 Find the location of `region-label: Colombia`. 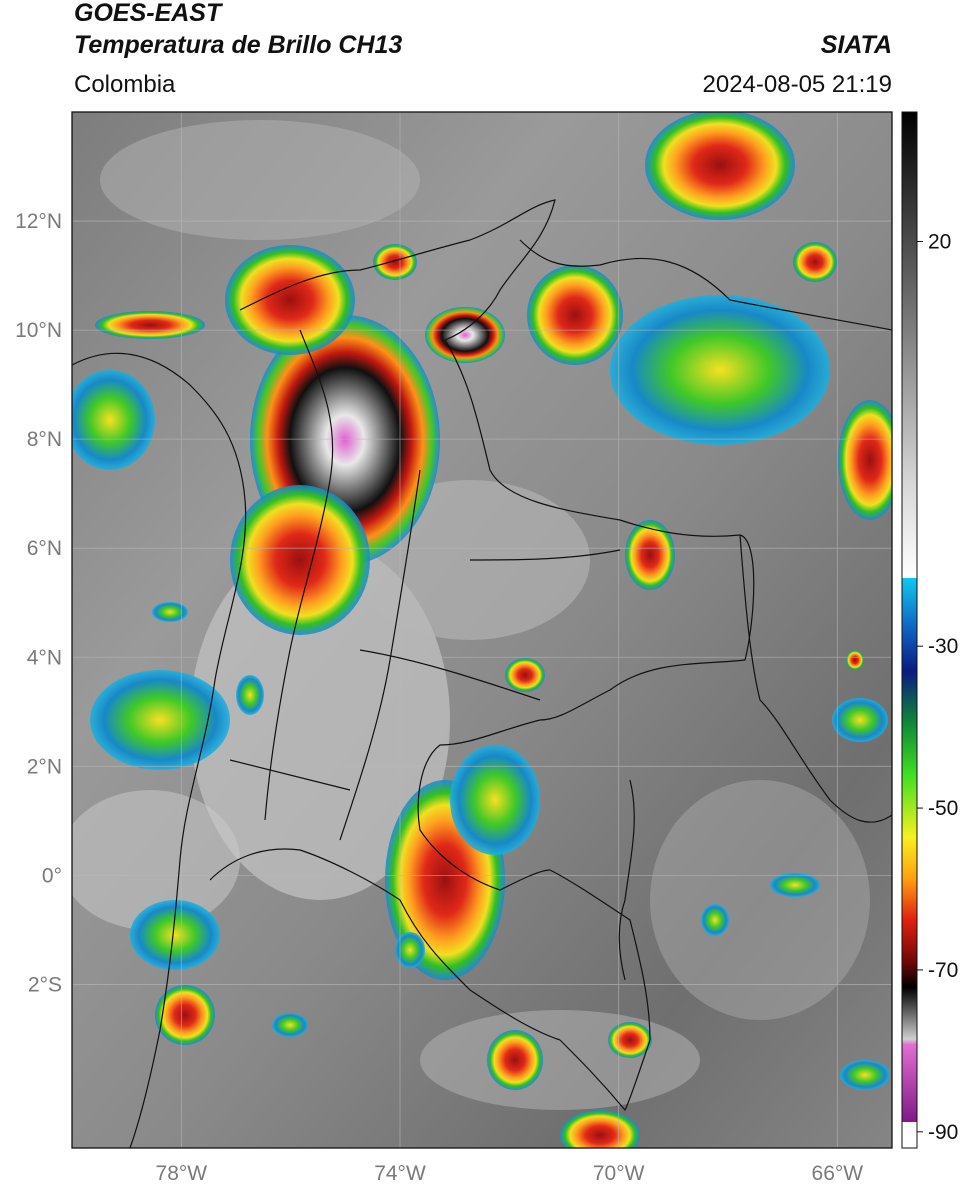

region-label: Colombia is located at coordinates (125, 84).